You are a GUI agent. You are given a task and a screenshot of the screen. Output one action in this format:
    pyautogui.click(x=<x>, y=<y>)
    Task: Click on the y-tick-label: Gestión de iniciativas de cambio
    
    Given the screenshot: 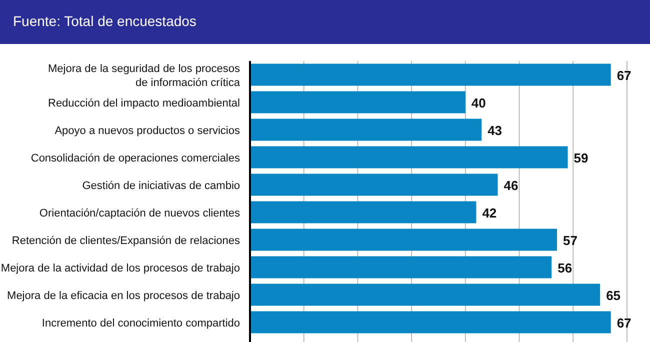 What is the action you would take?
    pyautogui.click(x=161, y=186)
    